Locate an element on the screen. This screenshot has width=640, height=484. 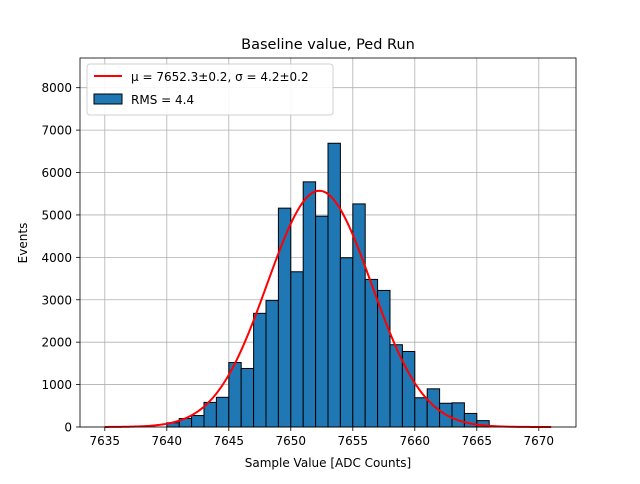
y-axis-label: Events is located at coordinates (23, 243).